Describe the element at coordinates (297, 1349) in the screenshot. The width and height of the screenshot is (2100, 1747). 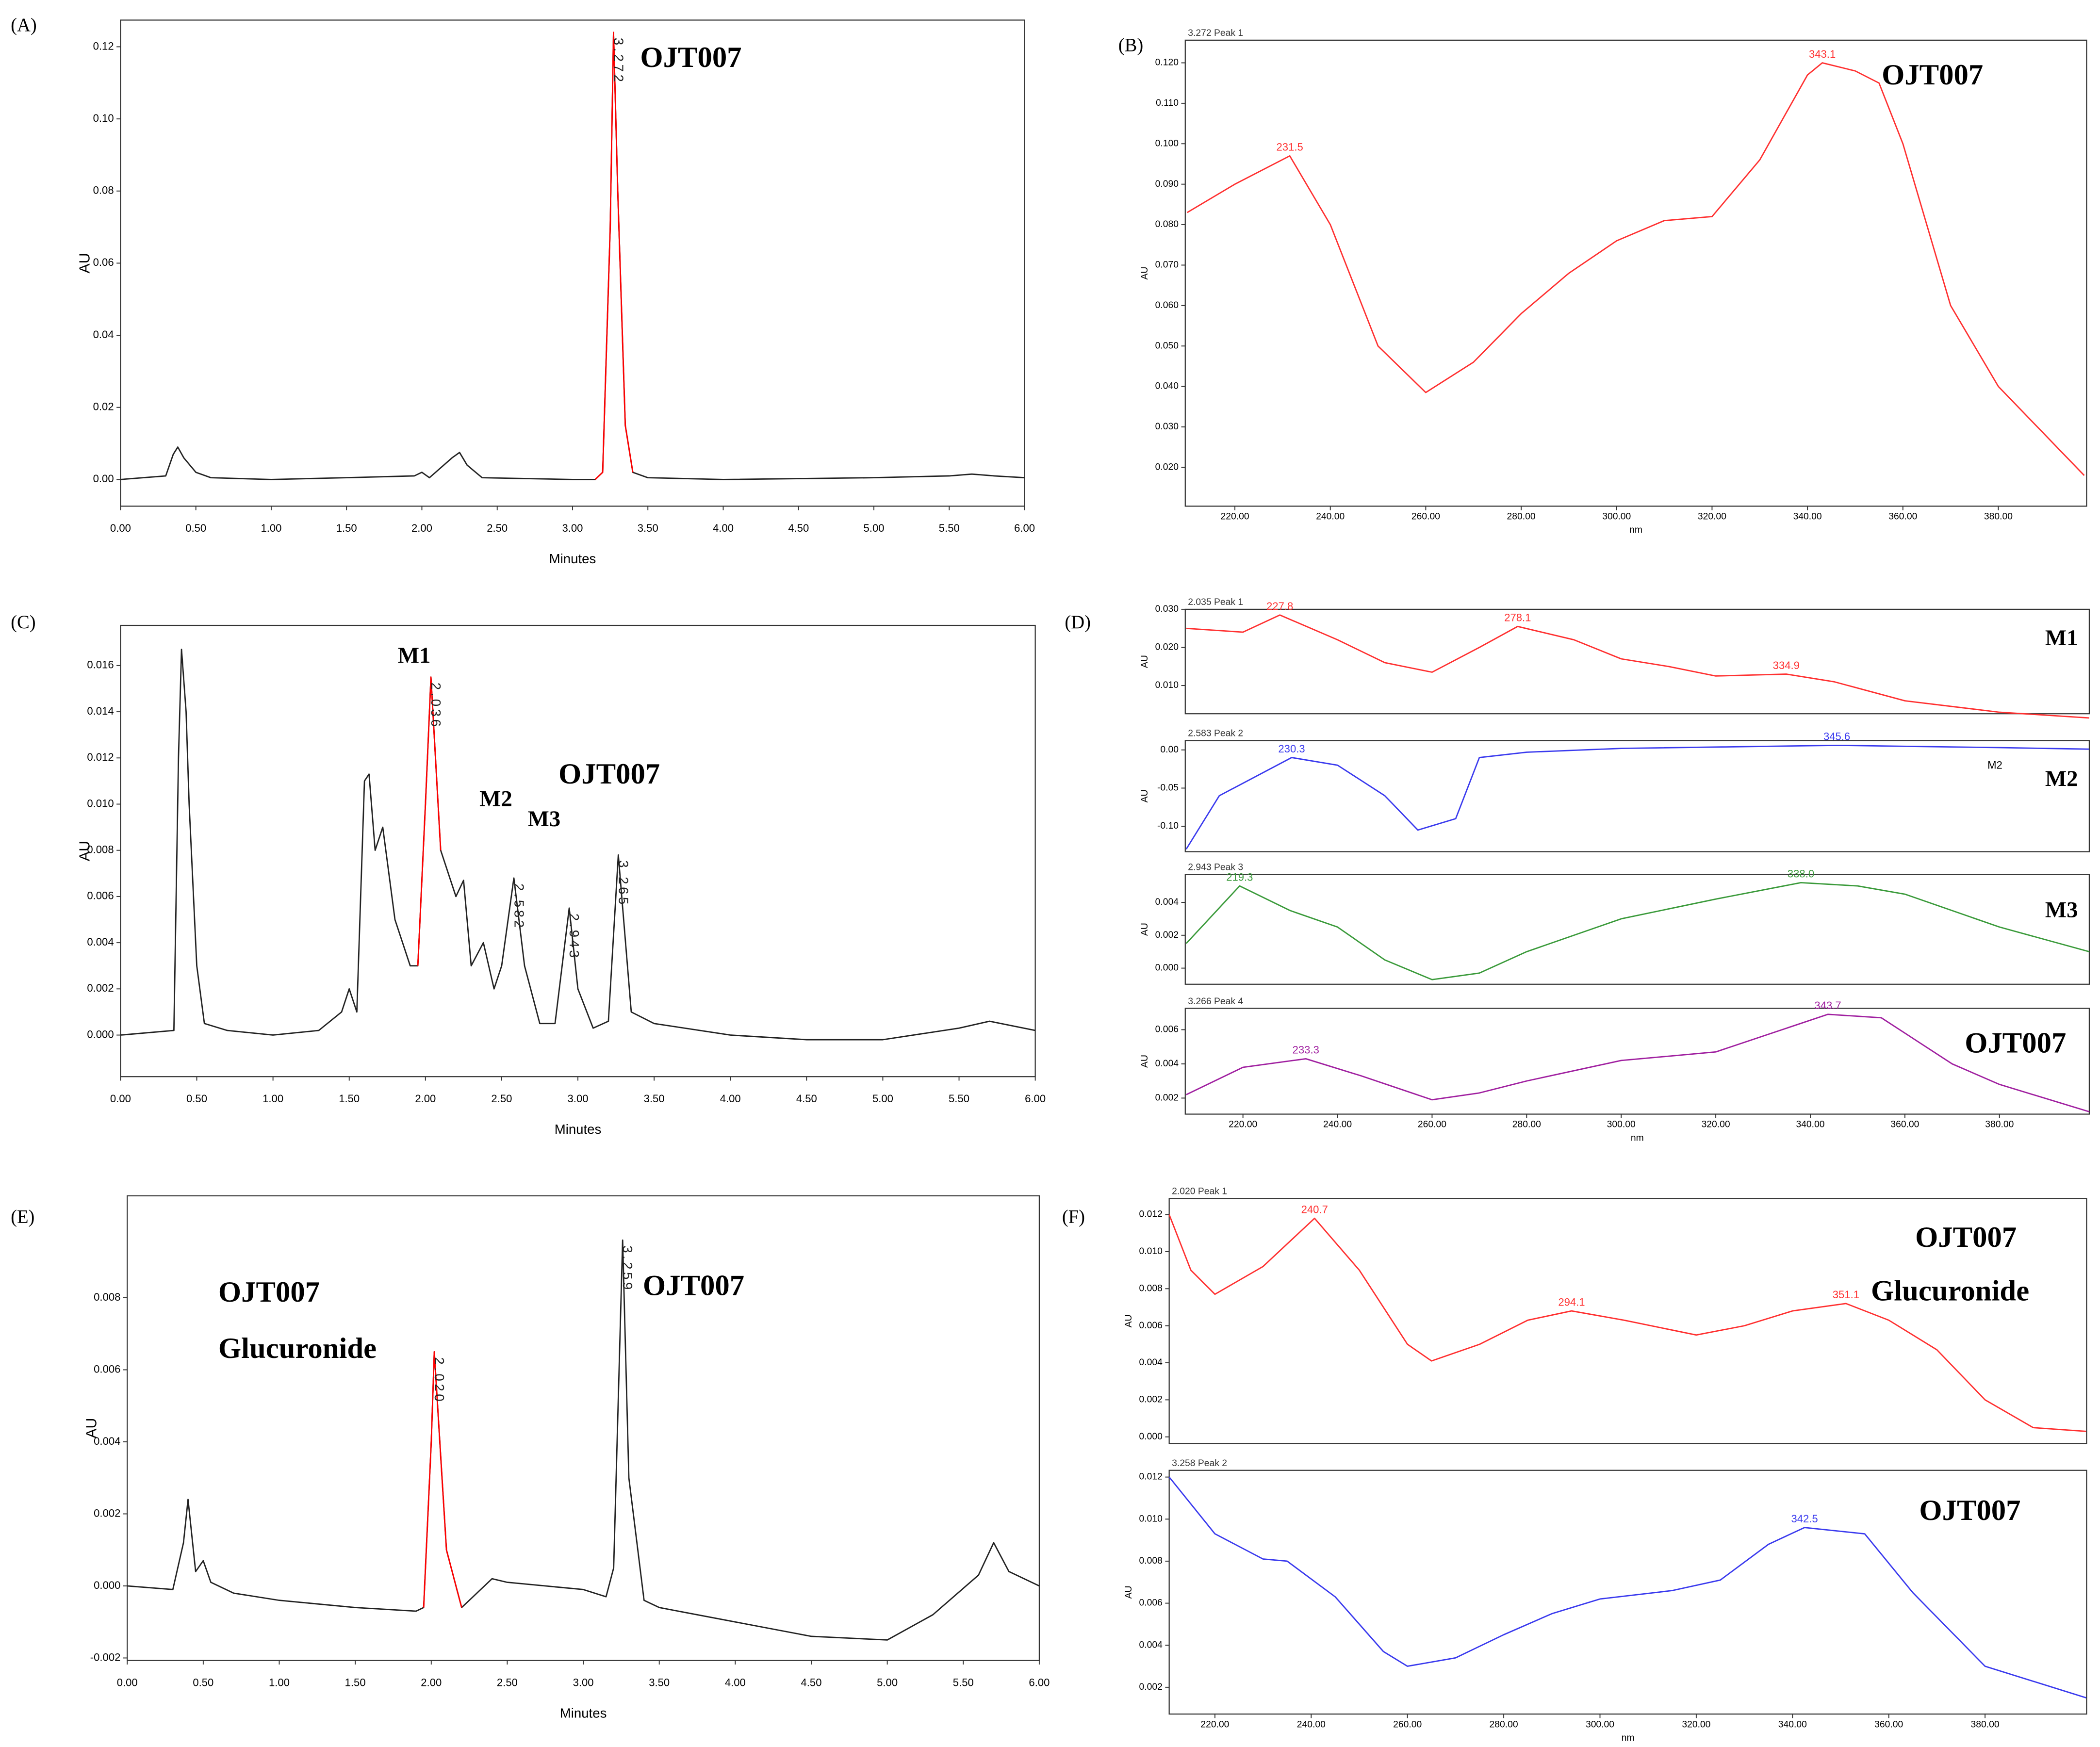
I see `annotation: Glucuronide` at that location.